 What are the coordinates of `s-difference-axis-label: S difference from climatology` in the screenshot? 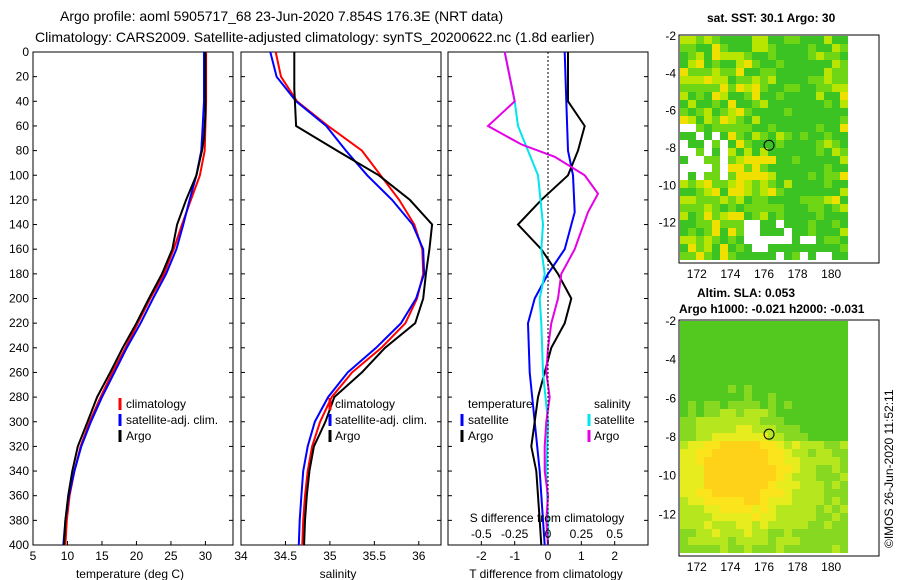 It's located at (547, 518).